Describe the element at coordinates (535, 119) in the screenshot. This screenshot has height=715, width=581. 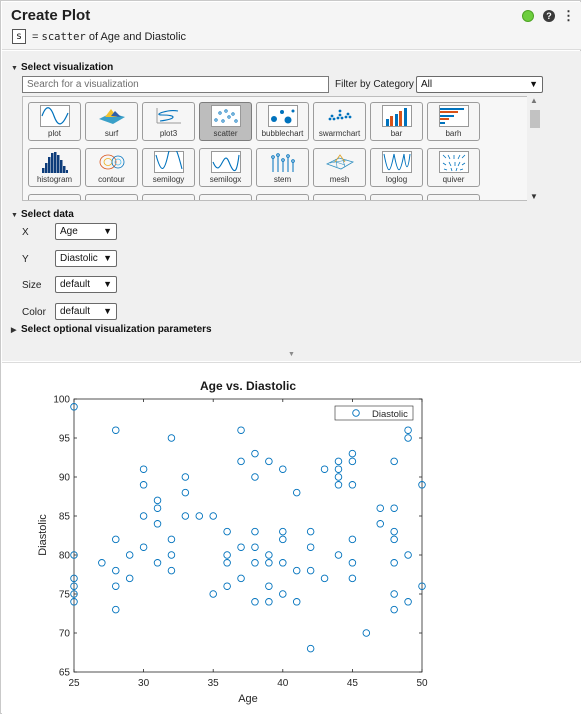
I see `scroll-thumb` at that location.